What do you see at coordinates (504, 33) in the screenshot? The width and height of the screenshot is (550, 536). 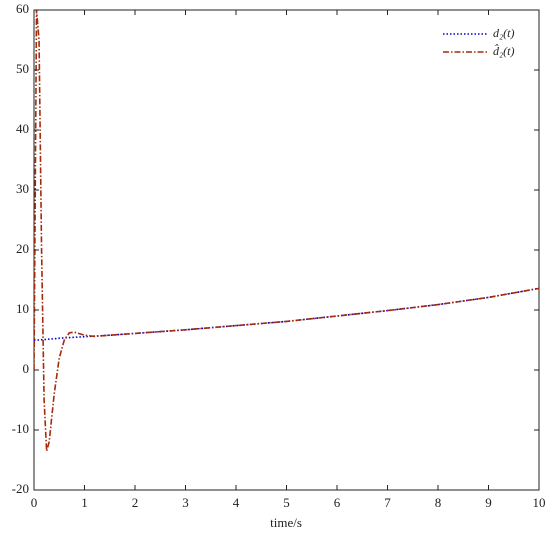 I see `legend-label: d₂(t)` at bounding box center [504, 33].